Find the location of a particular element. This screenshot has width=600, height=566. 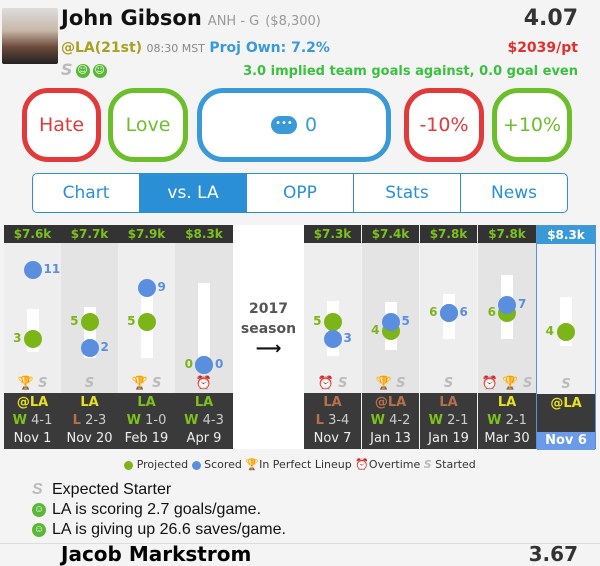

note-item: ☺ LA is giving up 26.6 saves/game. is located at coordinates (159, 530).